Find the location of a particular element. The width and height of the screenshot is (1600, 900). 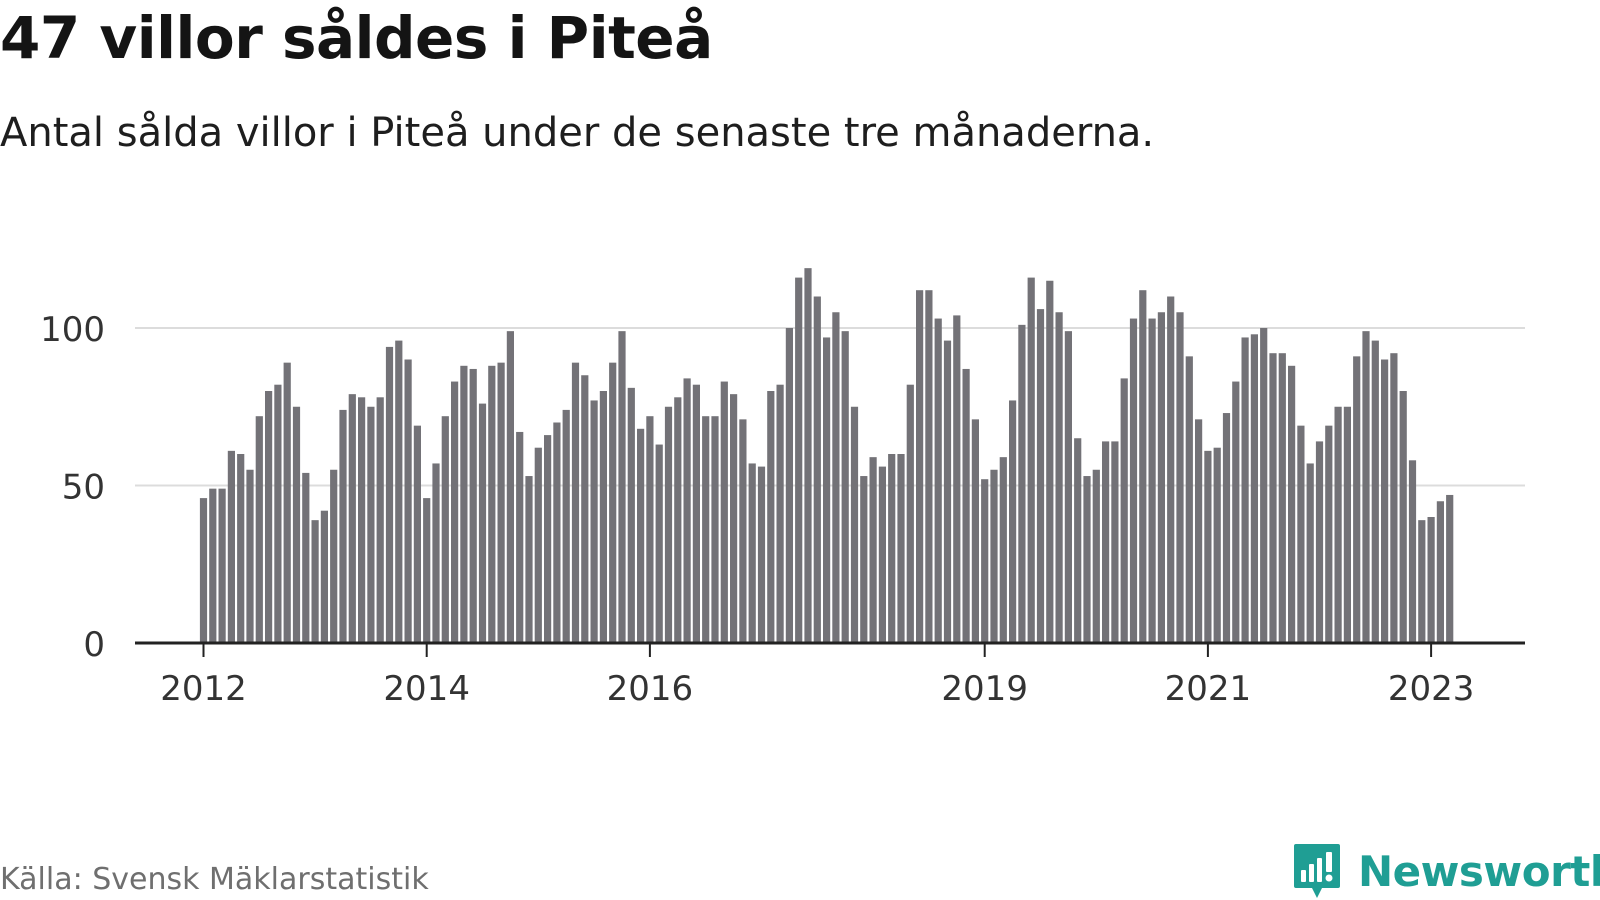

highlight-value-label: 47 is located at coordinates (1461, 4).